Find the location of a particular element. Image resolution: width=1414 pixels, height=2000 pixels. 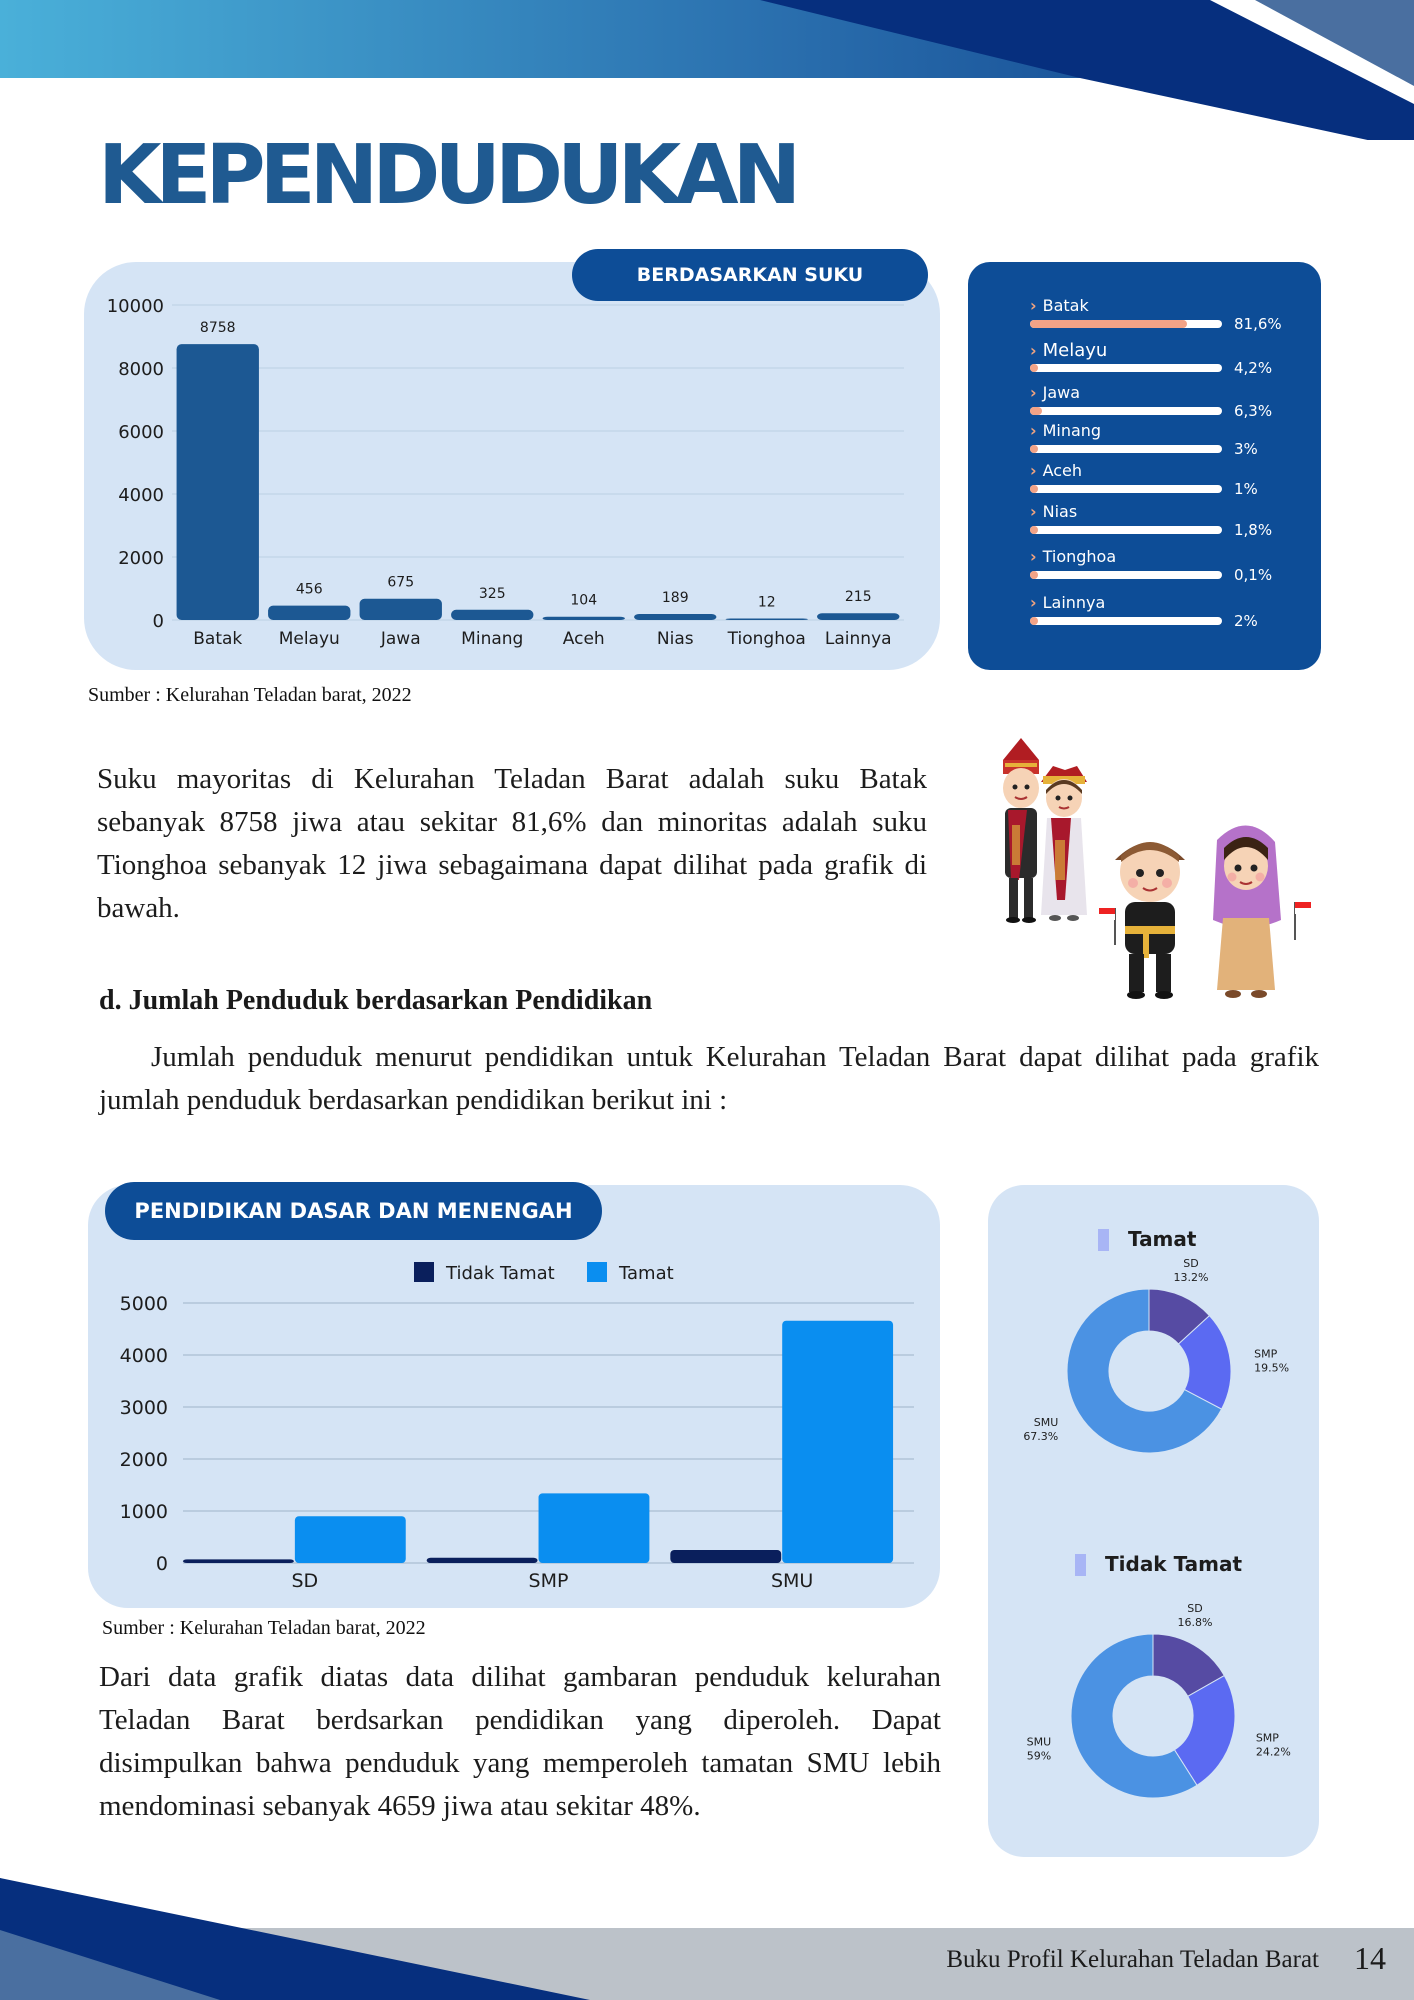

suku-percent-label: › Batak is located at coordinates (1059, 305).